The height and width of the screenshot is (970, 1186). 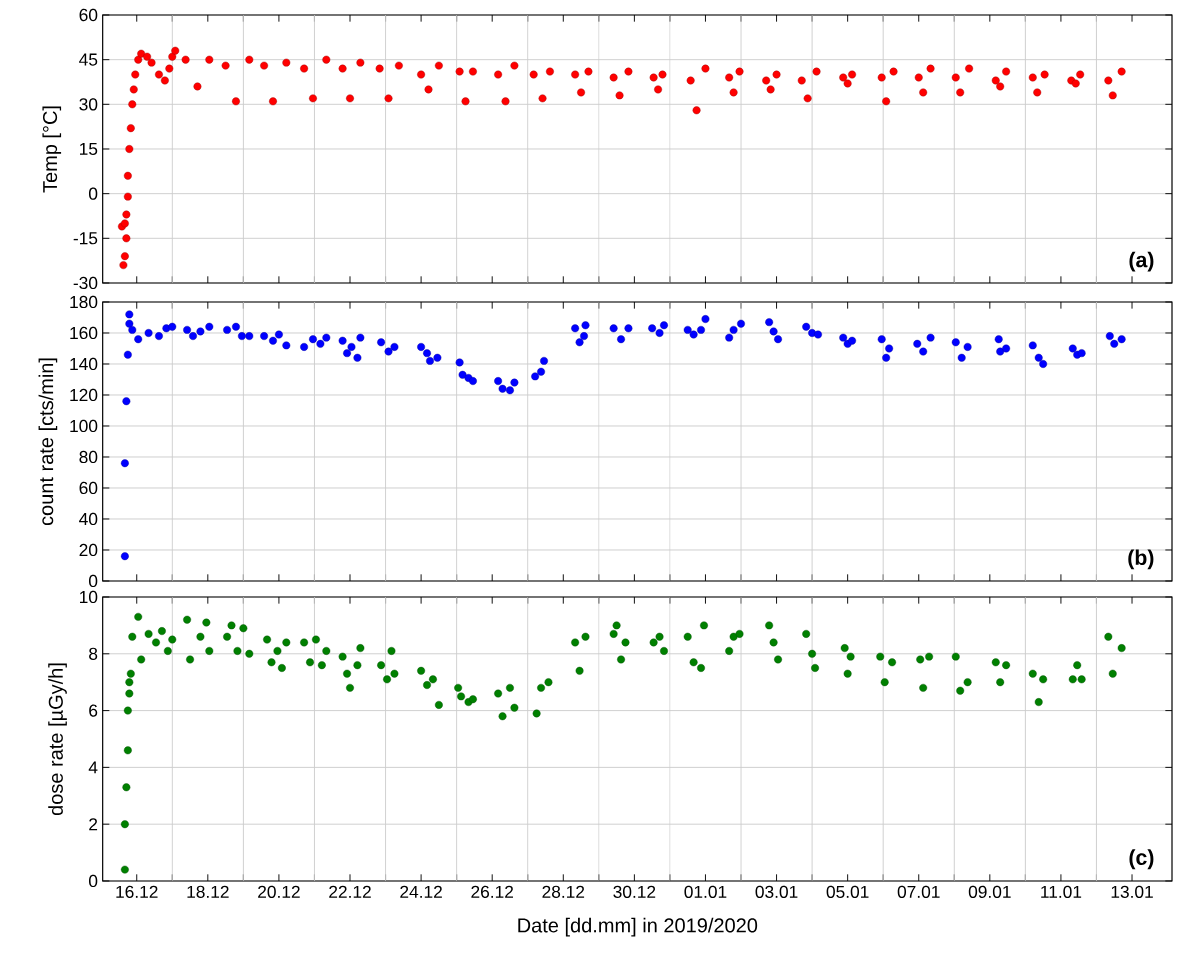 What do you see at coordinates (48, 442) in the screenshot?
I see `y-axis-title: count rate [cts/min]` at bounding box center [48, 442].